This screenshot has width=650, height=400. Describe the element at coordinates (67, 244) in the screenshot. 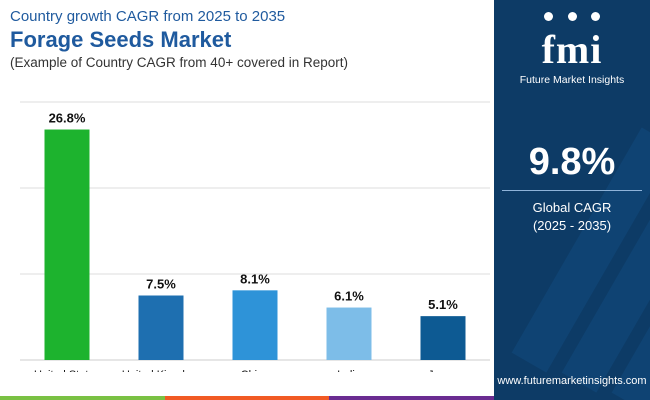

I see `bar-united-states` at that location.